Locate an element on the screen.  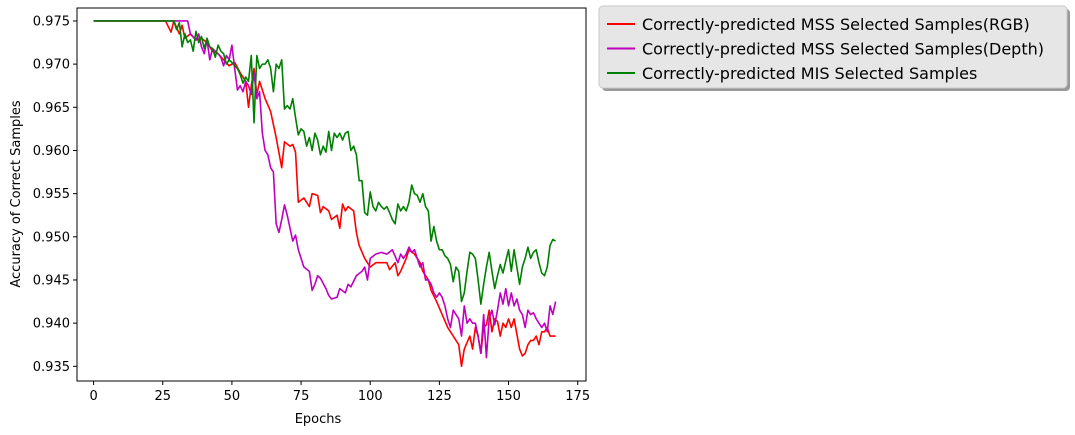
x-tick-label: 75 is located at coordinates (301, 396).